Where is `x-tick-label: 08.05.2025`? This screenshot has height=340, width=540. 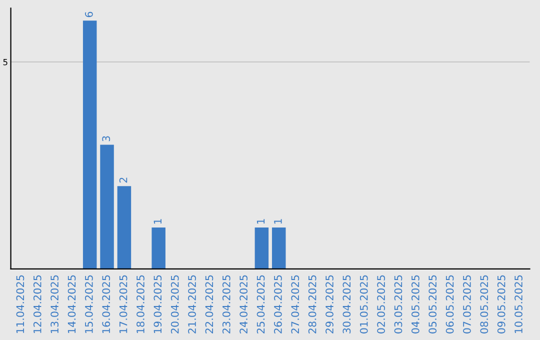
x-tick-label: 08.05.2025 is located at coordinates (484, 304).